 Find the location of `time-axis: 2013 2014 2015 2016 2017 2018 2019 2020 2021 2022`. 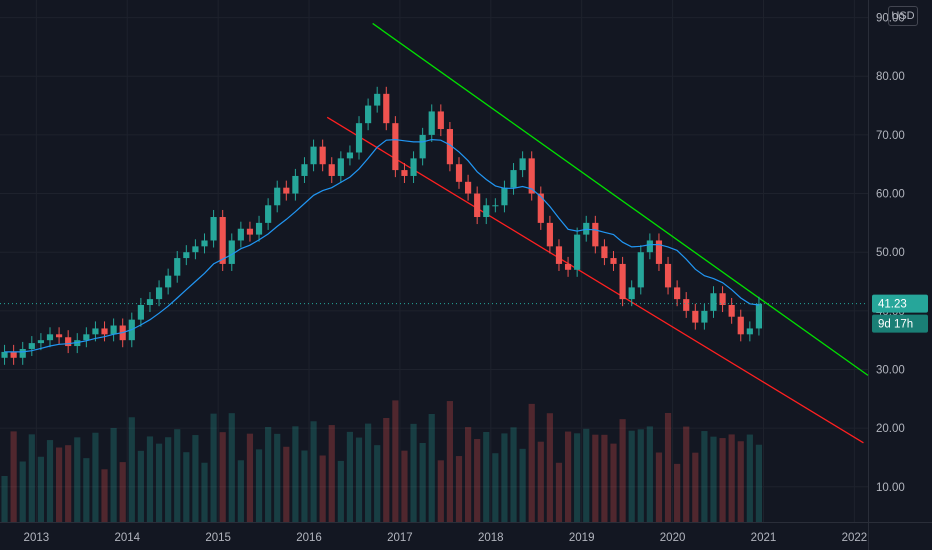

time-axis: 2013 2014 2015 2016 2017 2018 2019 2020 2021 2022 is located at coordinates (446, 538).